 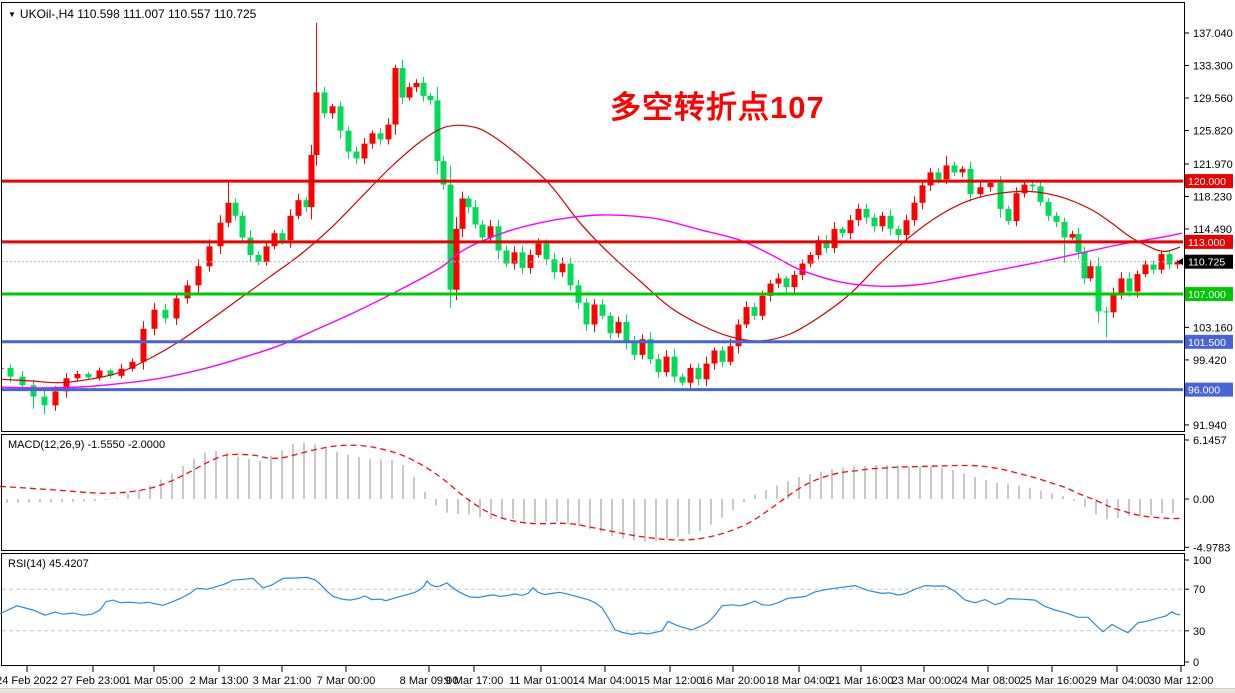 What do you see at coordinates (154, 681) in the screenshot?
I see `time-tick-label: 1 Mar 05:00` at bounding box center [154, 681].